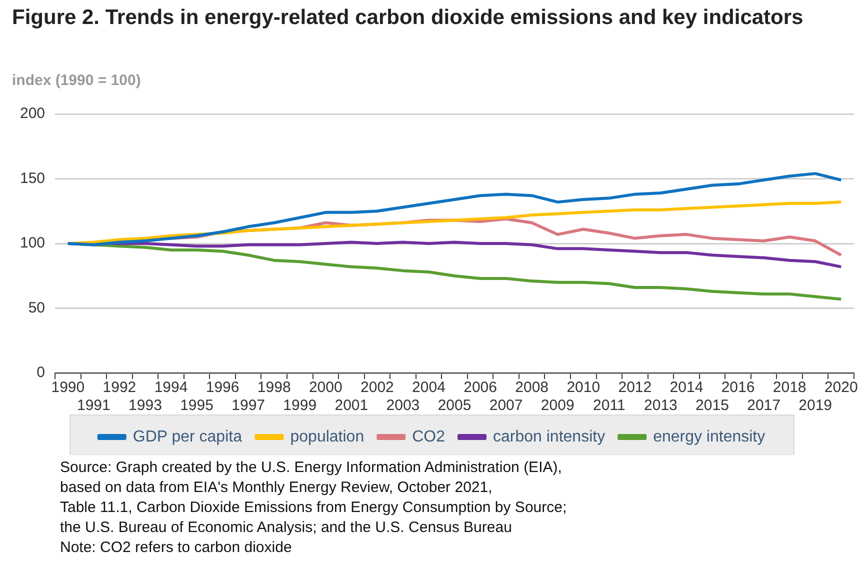  I want to click on legend-label: population, so click(327, 437).